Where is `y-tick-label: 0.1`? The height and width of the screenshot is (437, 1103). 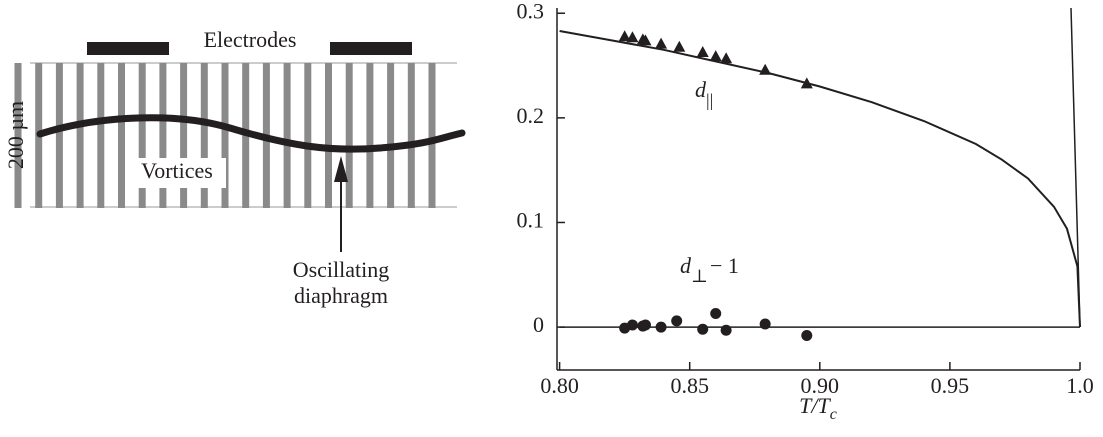 y-tick-label: 0.1 is located at coordinates (531, 220).